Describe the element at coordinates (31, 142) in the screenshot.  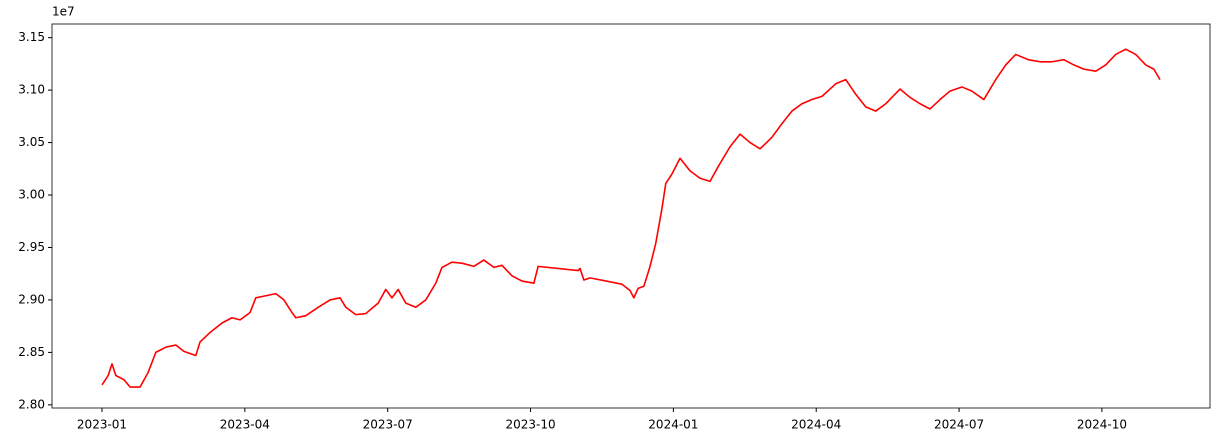
I see `y-tick-label: 3.05` at that location.